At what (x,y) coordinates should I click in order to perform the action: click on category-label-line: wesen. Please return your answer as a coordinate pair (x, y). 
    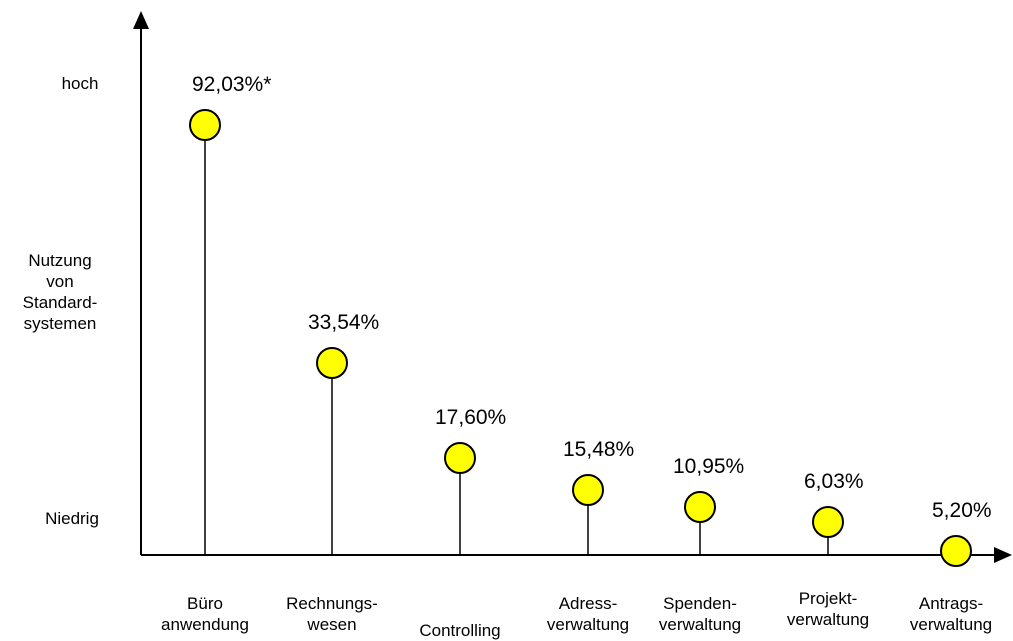
    Looking at the image, I should click on (332, 624).